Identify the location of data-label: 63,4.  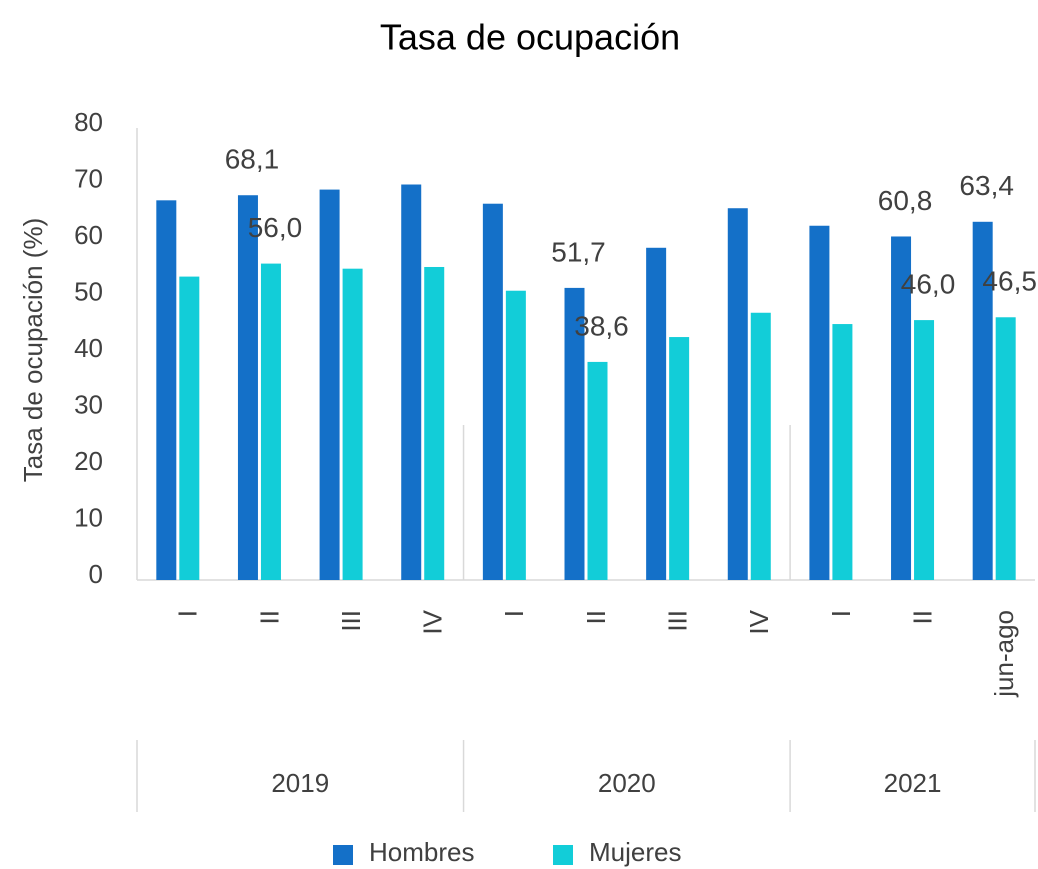
(986, 185).